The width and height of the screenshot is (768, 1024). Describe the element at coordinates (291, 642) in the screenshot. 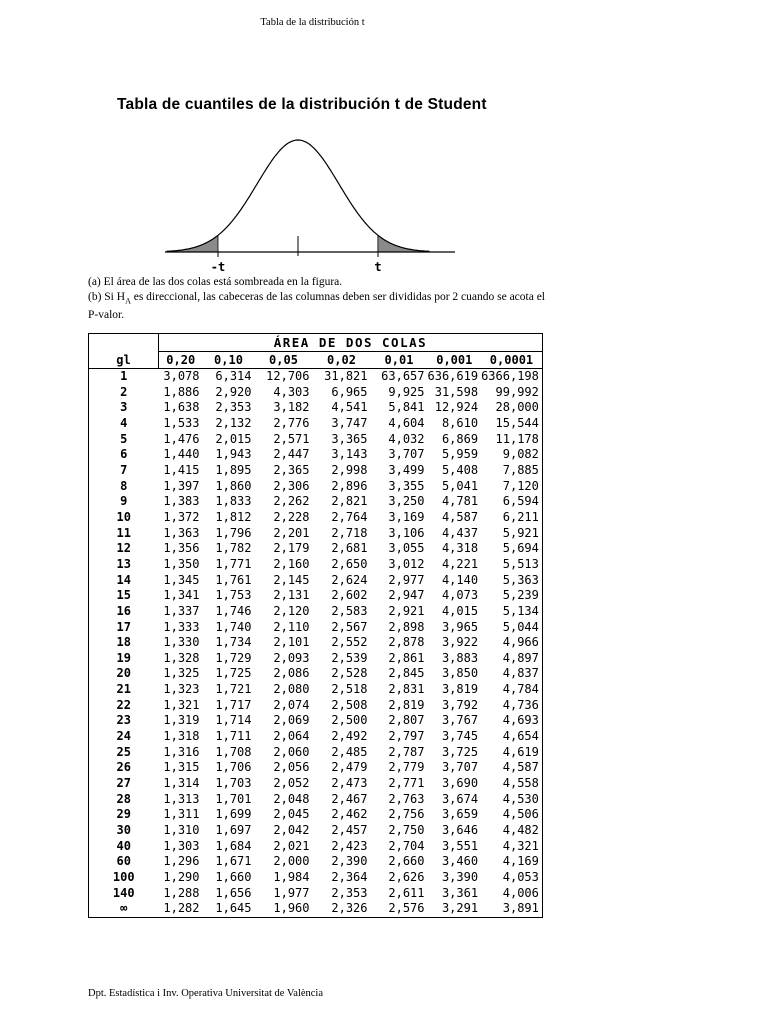

I see `t-value-cell: 2,101` at that location.